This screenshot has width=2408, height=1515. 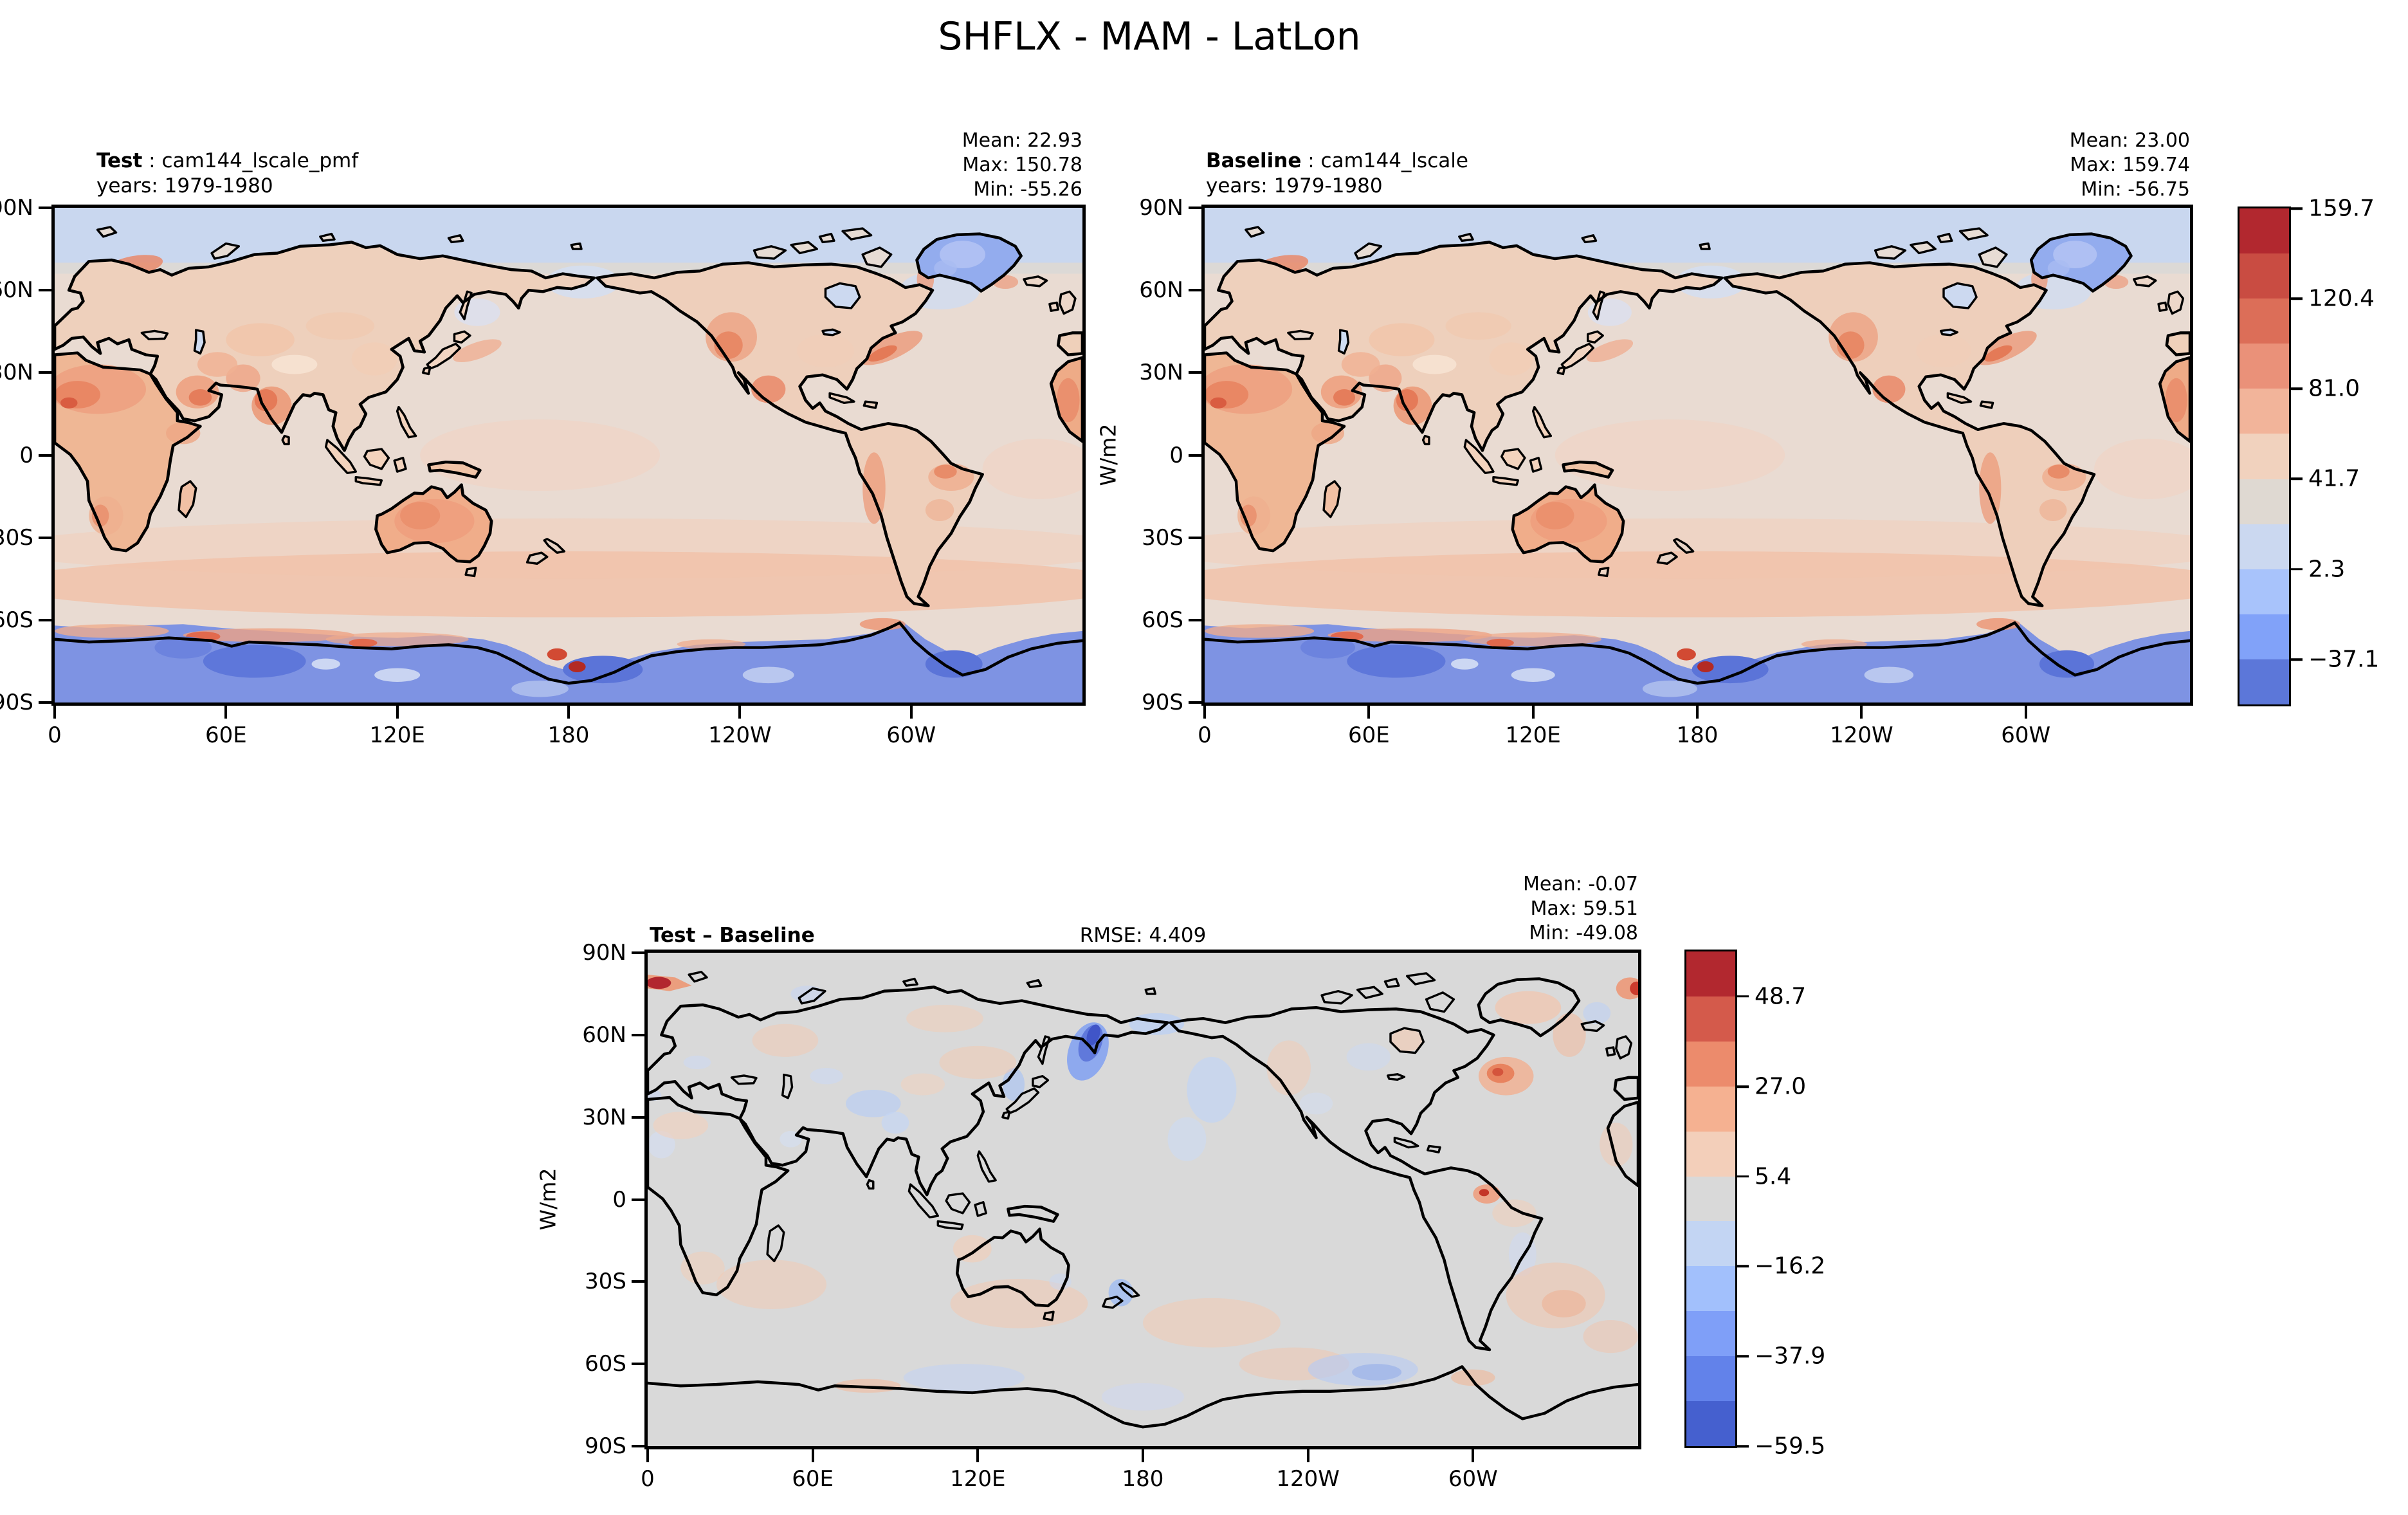 I want to click on diff-mean: Mean: -0.07, so click(x=1580, y=884).